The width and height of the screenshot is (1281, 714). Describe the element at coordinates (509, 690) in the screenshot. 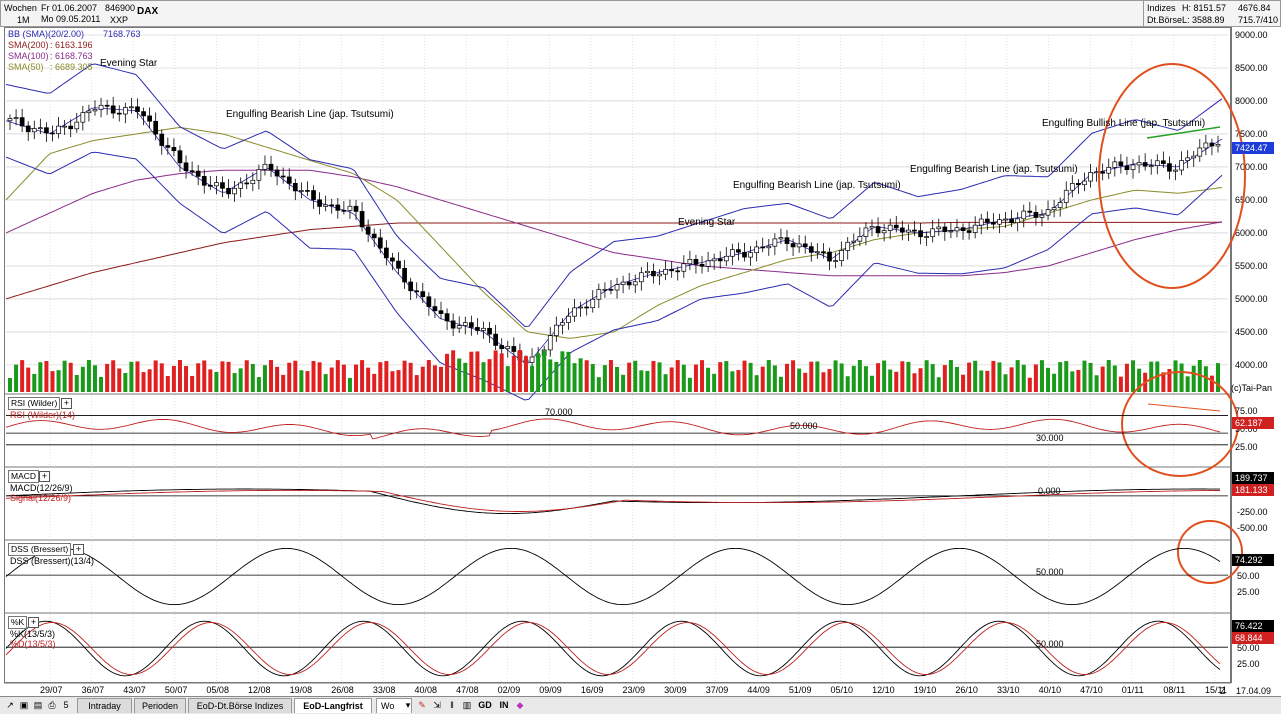

I see `x-tick-label: 02/09` at that location.